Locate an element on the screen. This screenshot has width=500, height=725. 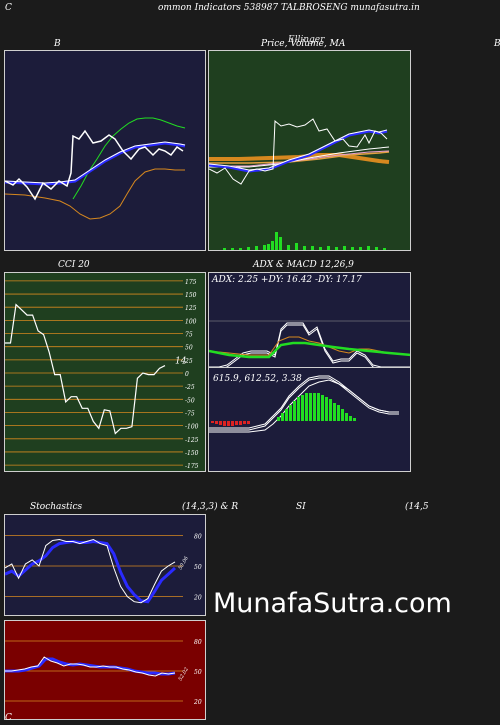
plus-di-line is located at coordinates (300, 345).